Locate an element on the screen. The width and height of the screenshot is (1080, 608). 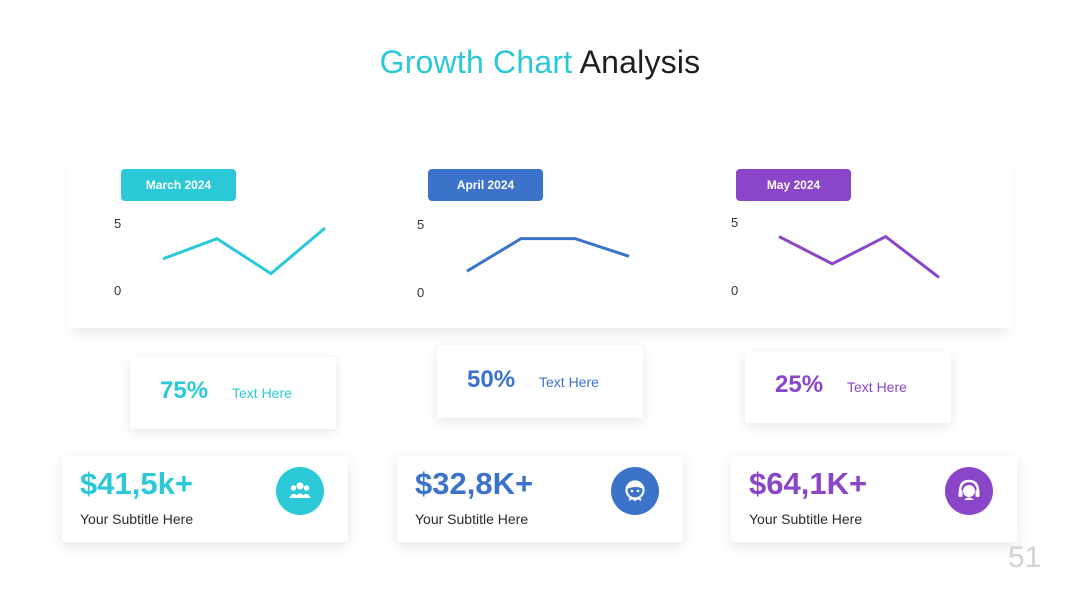
percent-value: 75% is located at coordinates (184, 390).